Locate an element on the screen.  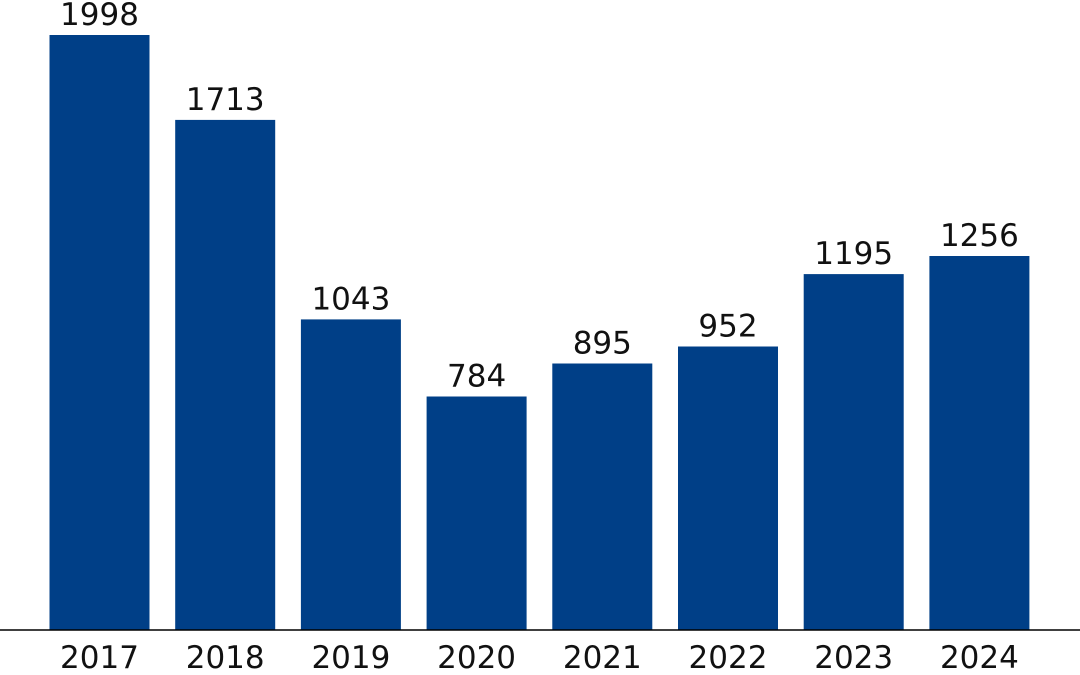
bar-2018 is located at coordinates (225, 375).